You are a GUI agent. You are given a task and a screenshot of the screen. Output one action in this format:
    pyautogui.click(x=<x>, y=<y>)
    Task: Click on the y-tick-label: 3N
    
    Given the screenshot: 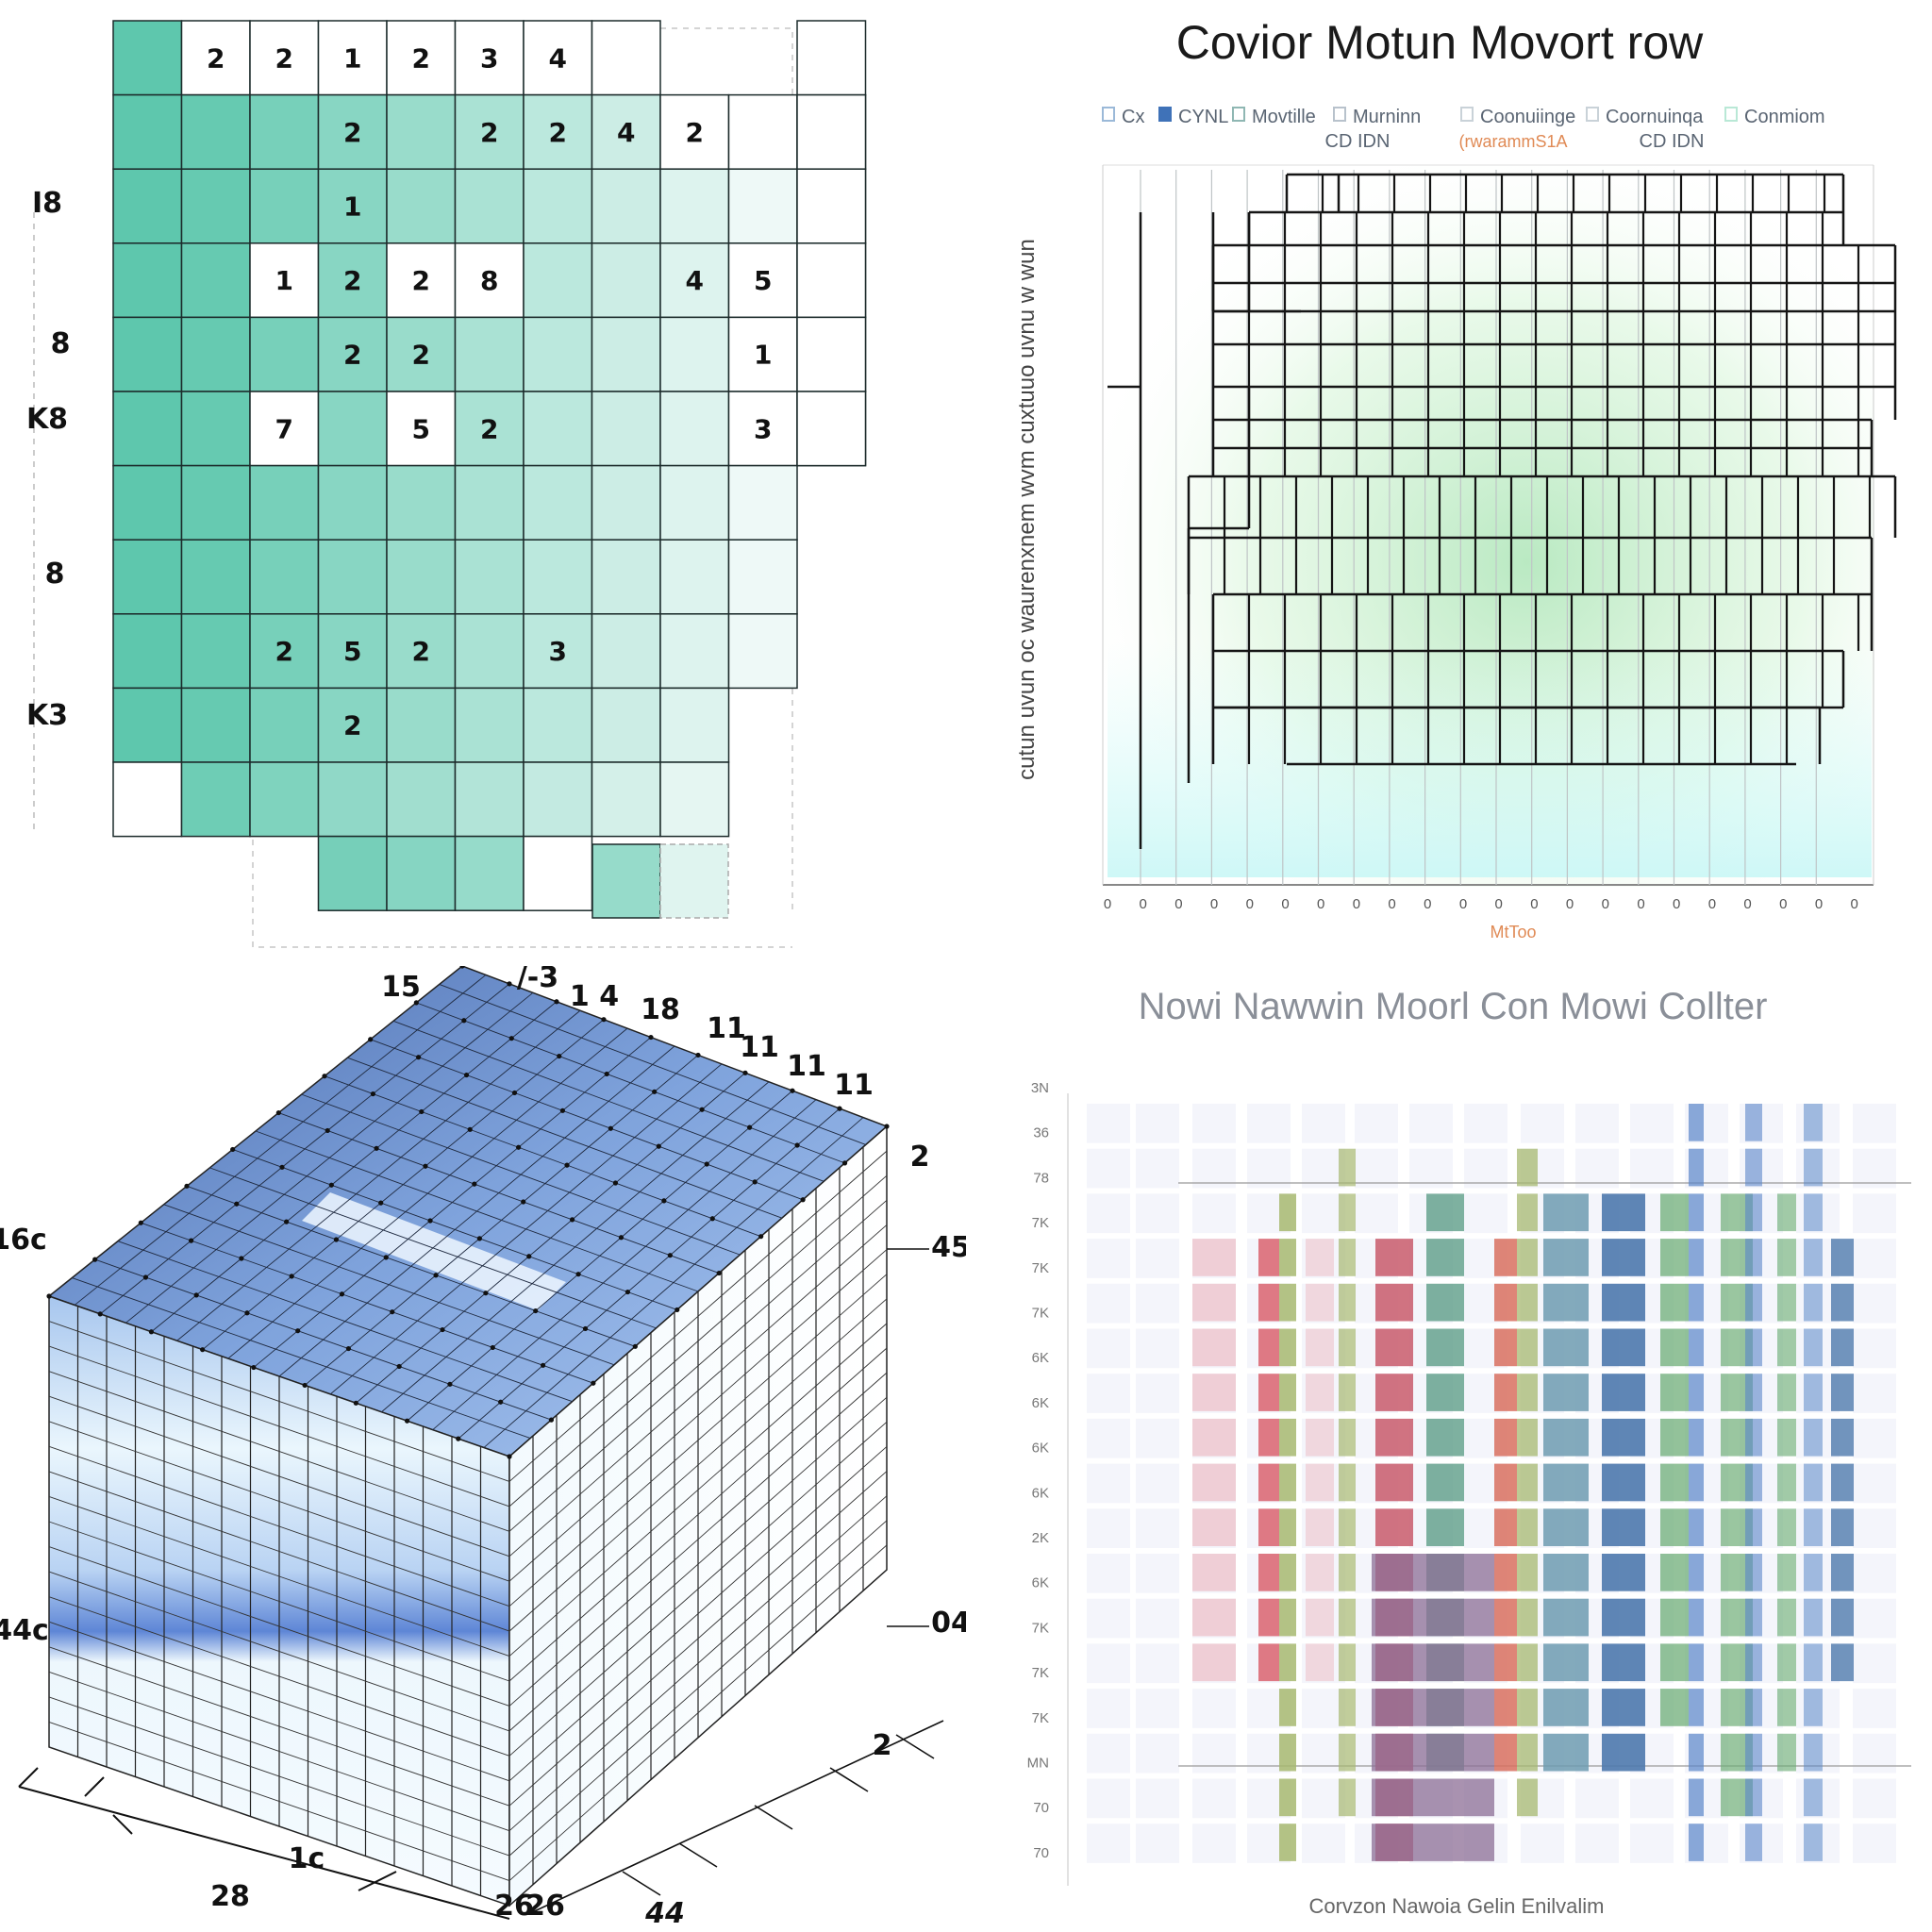 What is the action you would take?
    pyautogui.click(x=1040, y=1088)
    